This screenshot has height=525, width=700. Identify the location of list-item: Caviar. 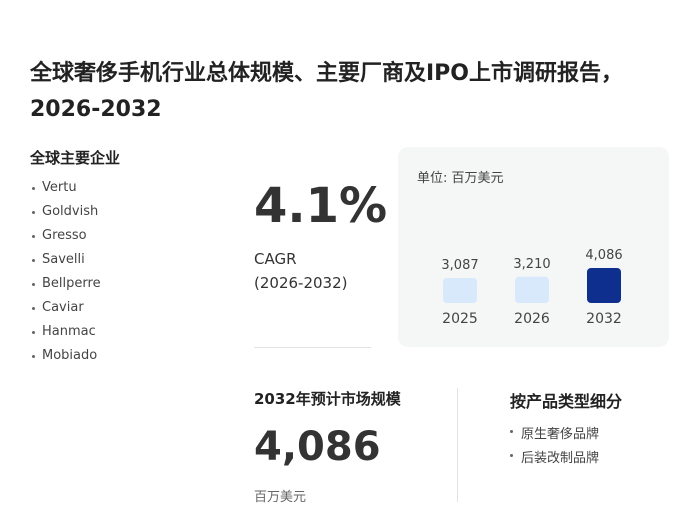
(63, 307).